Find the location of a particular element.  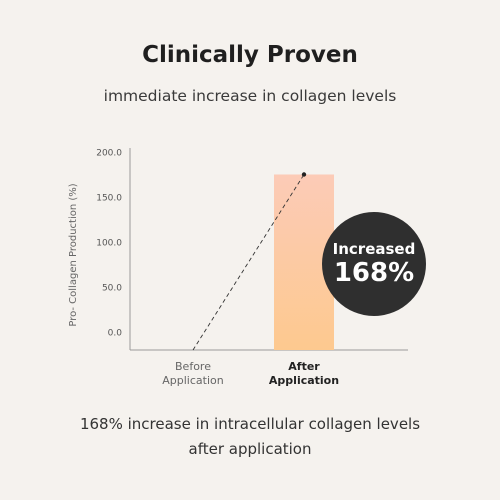

x-tick-label: After is located at coordinates (304, 366).